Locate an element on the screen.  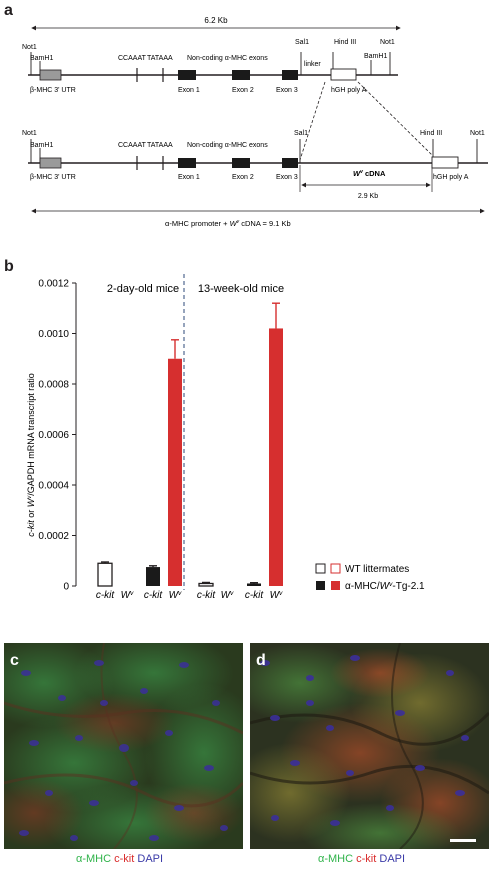
panel-c-caption: α-MHC c-kit DAPI is located at coordinates (119, 859).